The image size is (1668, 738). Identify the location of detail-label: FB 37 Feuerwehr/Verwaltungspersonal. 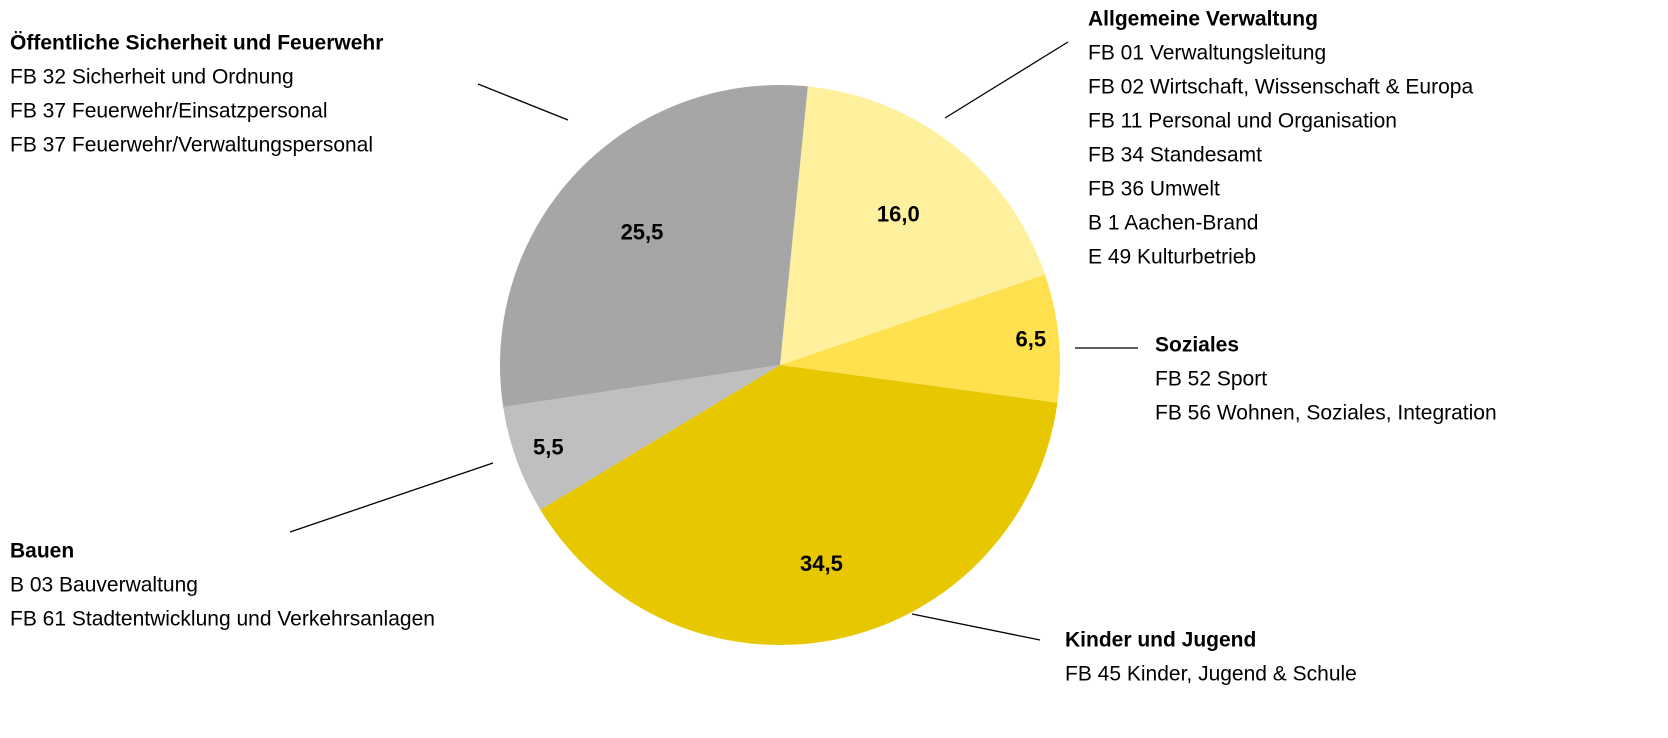
(191, 145).